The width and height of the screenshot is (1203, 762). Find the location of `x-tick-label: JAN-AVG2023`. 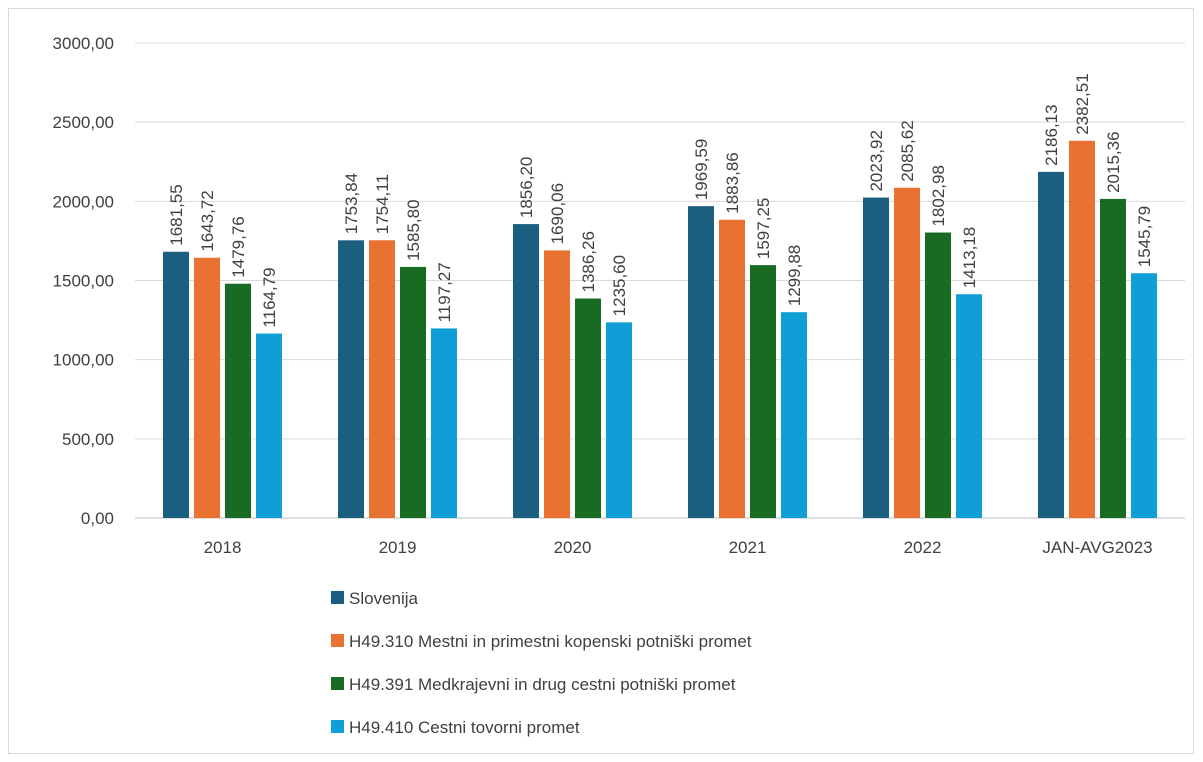

x-tick-label: JAN-AVG2023 is located at coordinates (1097, 547).